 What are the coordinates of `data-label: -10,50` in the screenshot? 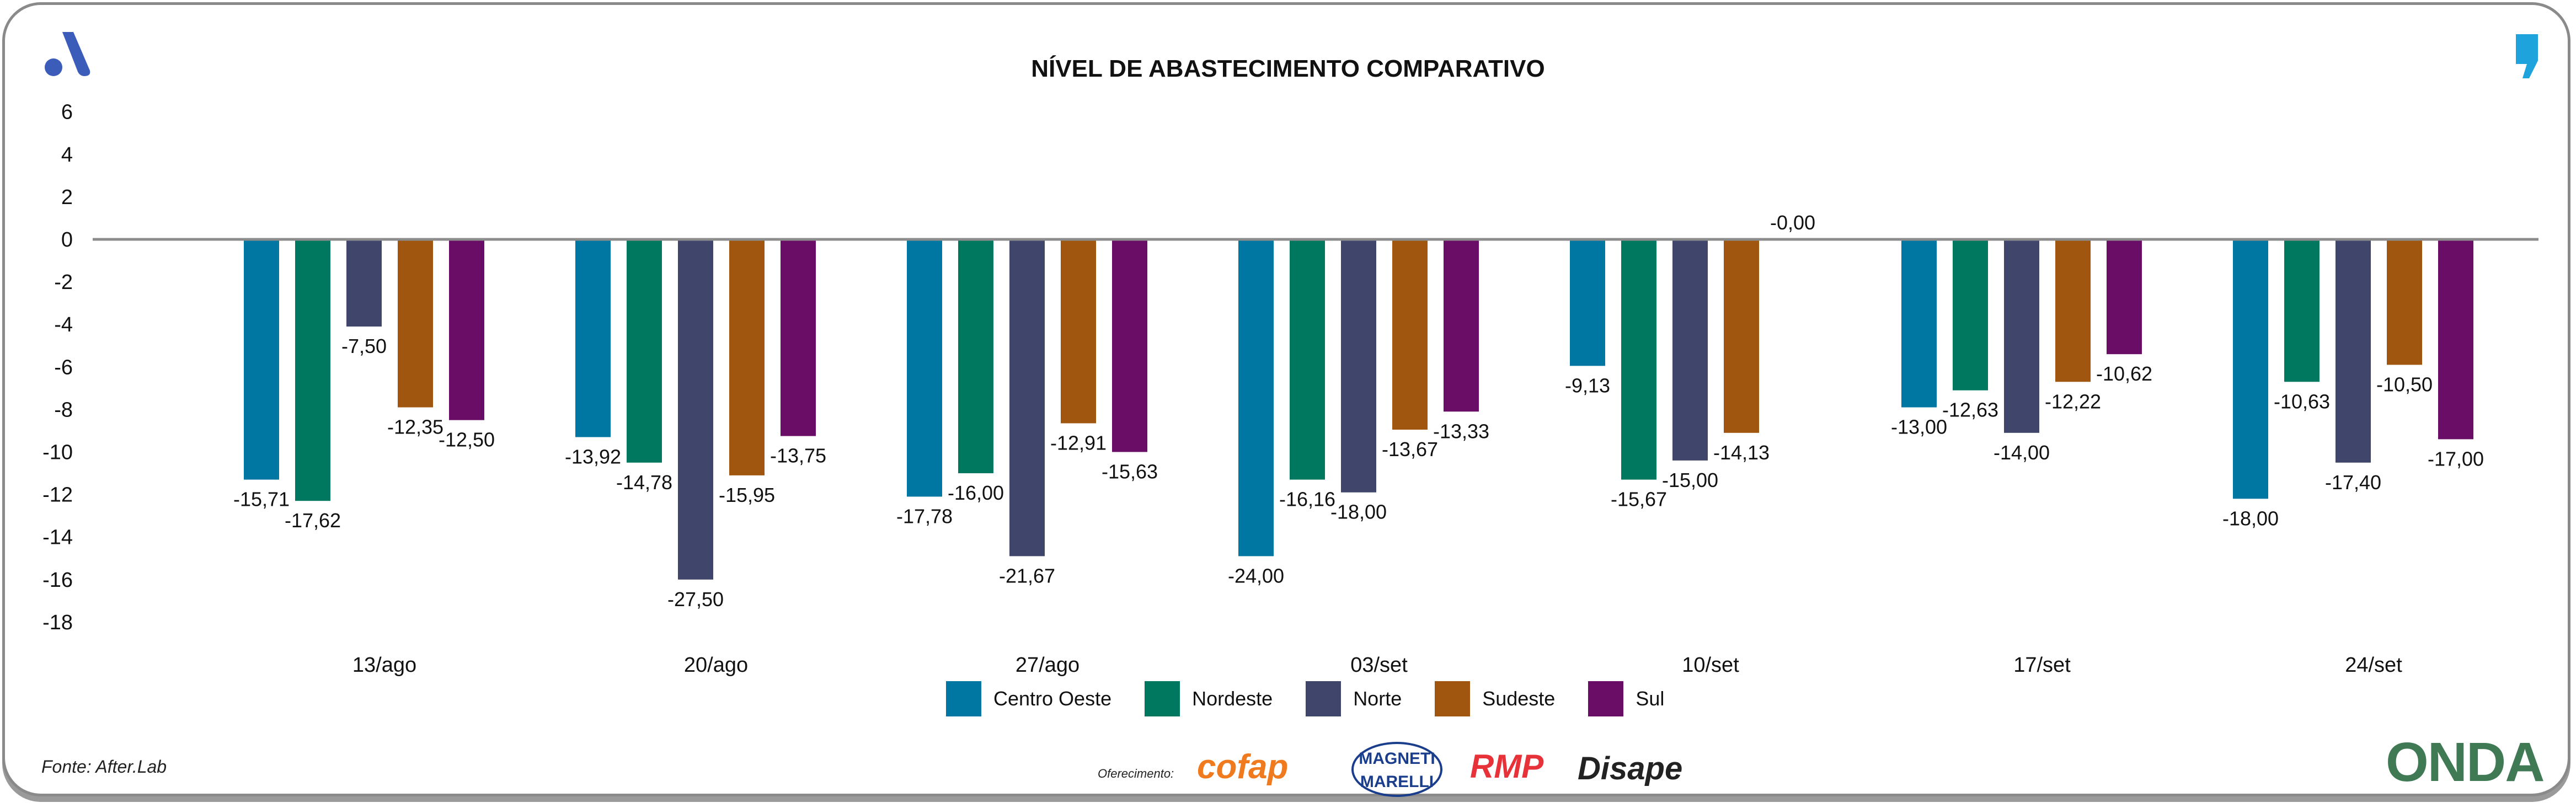 It's located at (2404, 384).